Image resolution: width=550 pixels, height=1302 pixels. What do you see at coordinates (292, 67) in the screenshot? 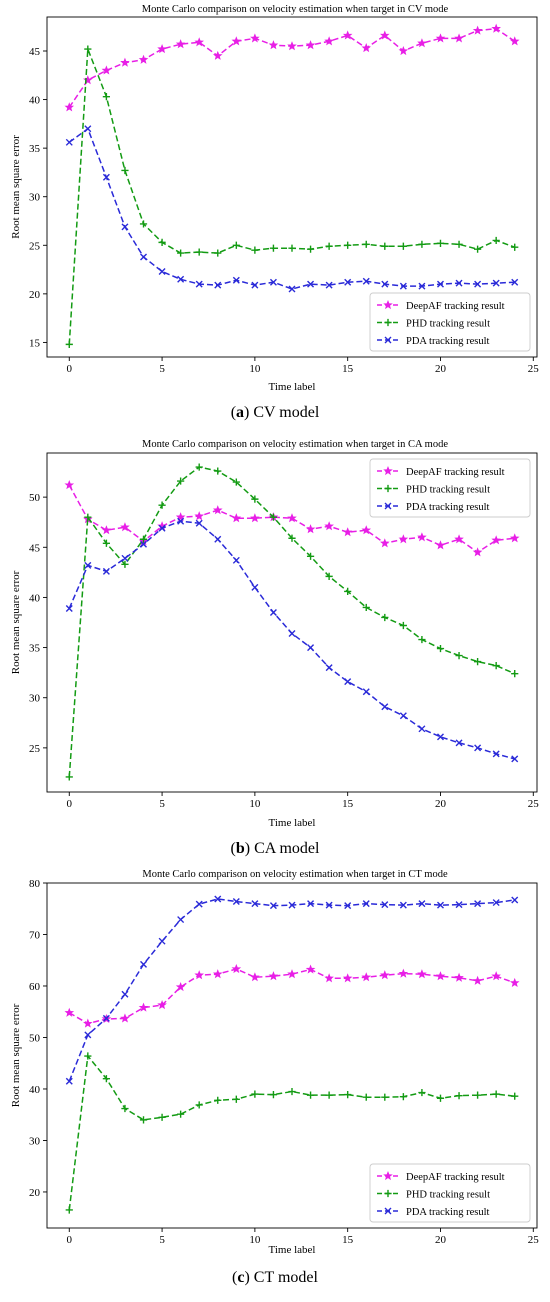
I see `series-line` at bounding box center [292, 67].